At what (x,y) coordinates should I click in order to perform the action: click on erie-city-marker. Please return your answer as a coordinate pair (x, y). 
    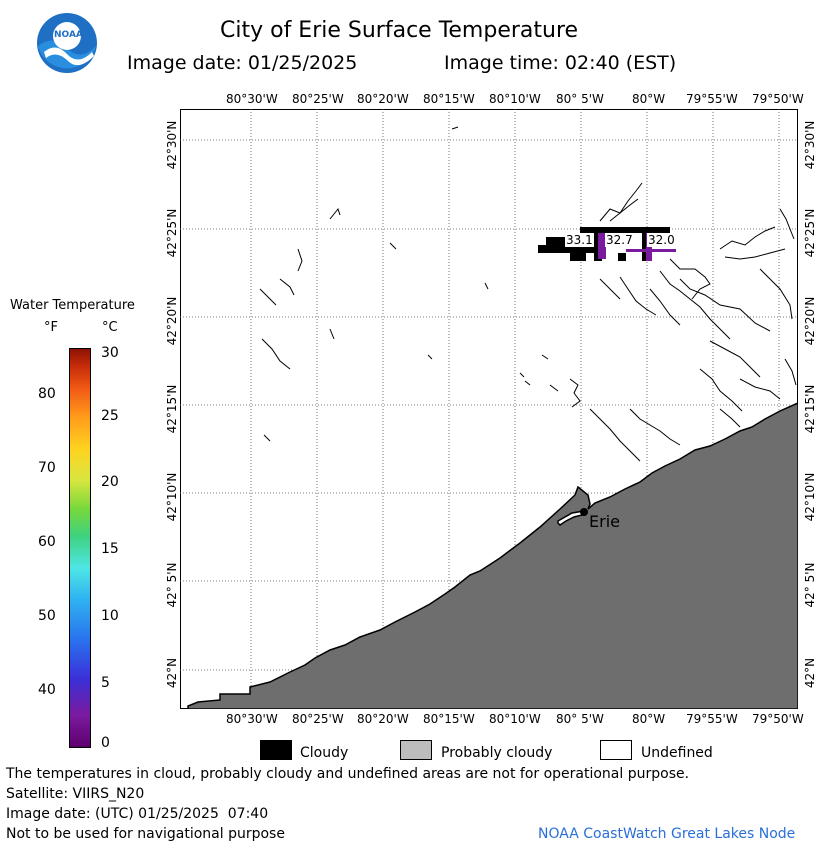
    Looking at the image, I should click on (584, 512).